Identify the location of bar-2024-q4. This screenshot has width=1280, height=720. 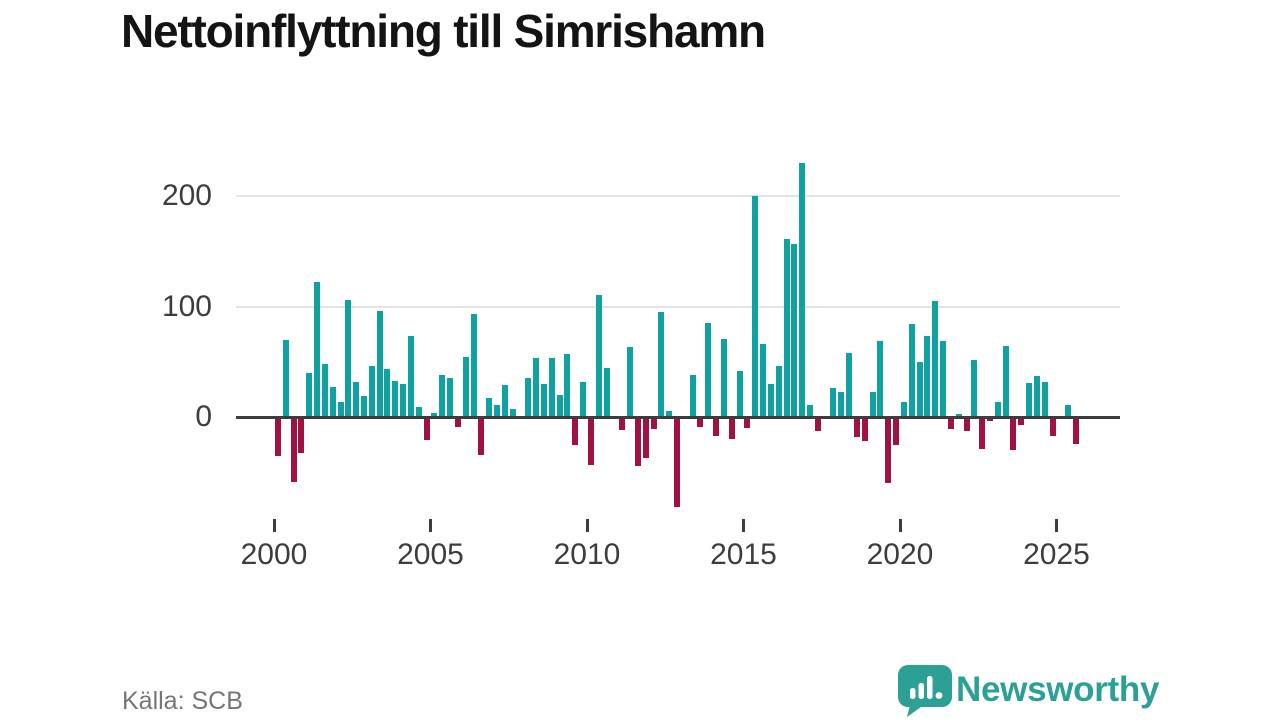
(1052, 426).